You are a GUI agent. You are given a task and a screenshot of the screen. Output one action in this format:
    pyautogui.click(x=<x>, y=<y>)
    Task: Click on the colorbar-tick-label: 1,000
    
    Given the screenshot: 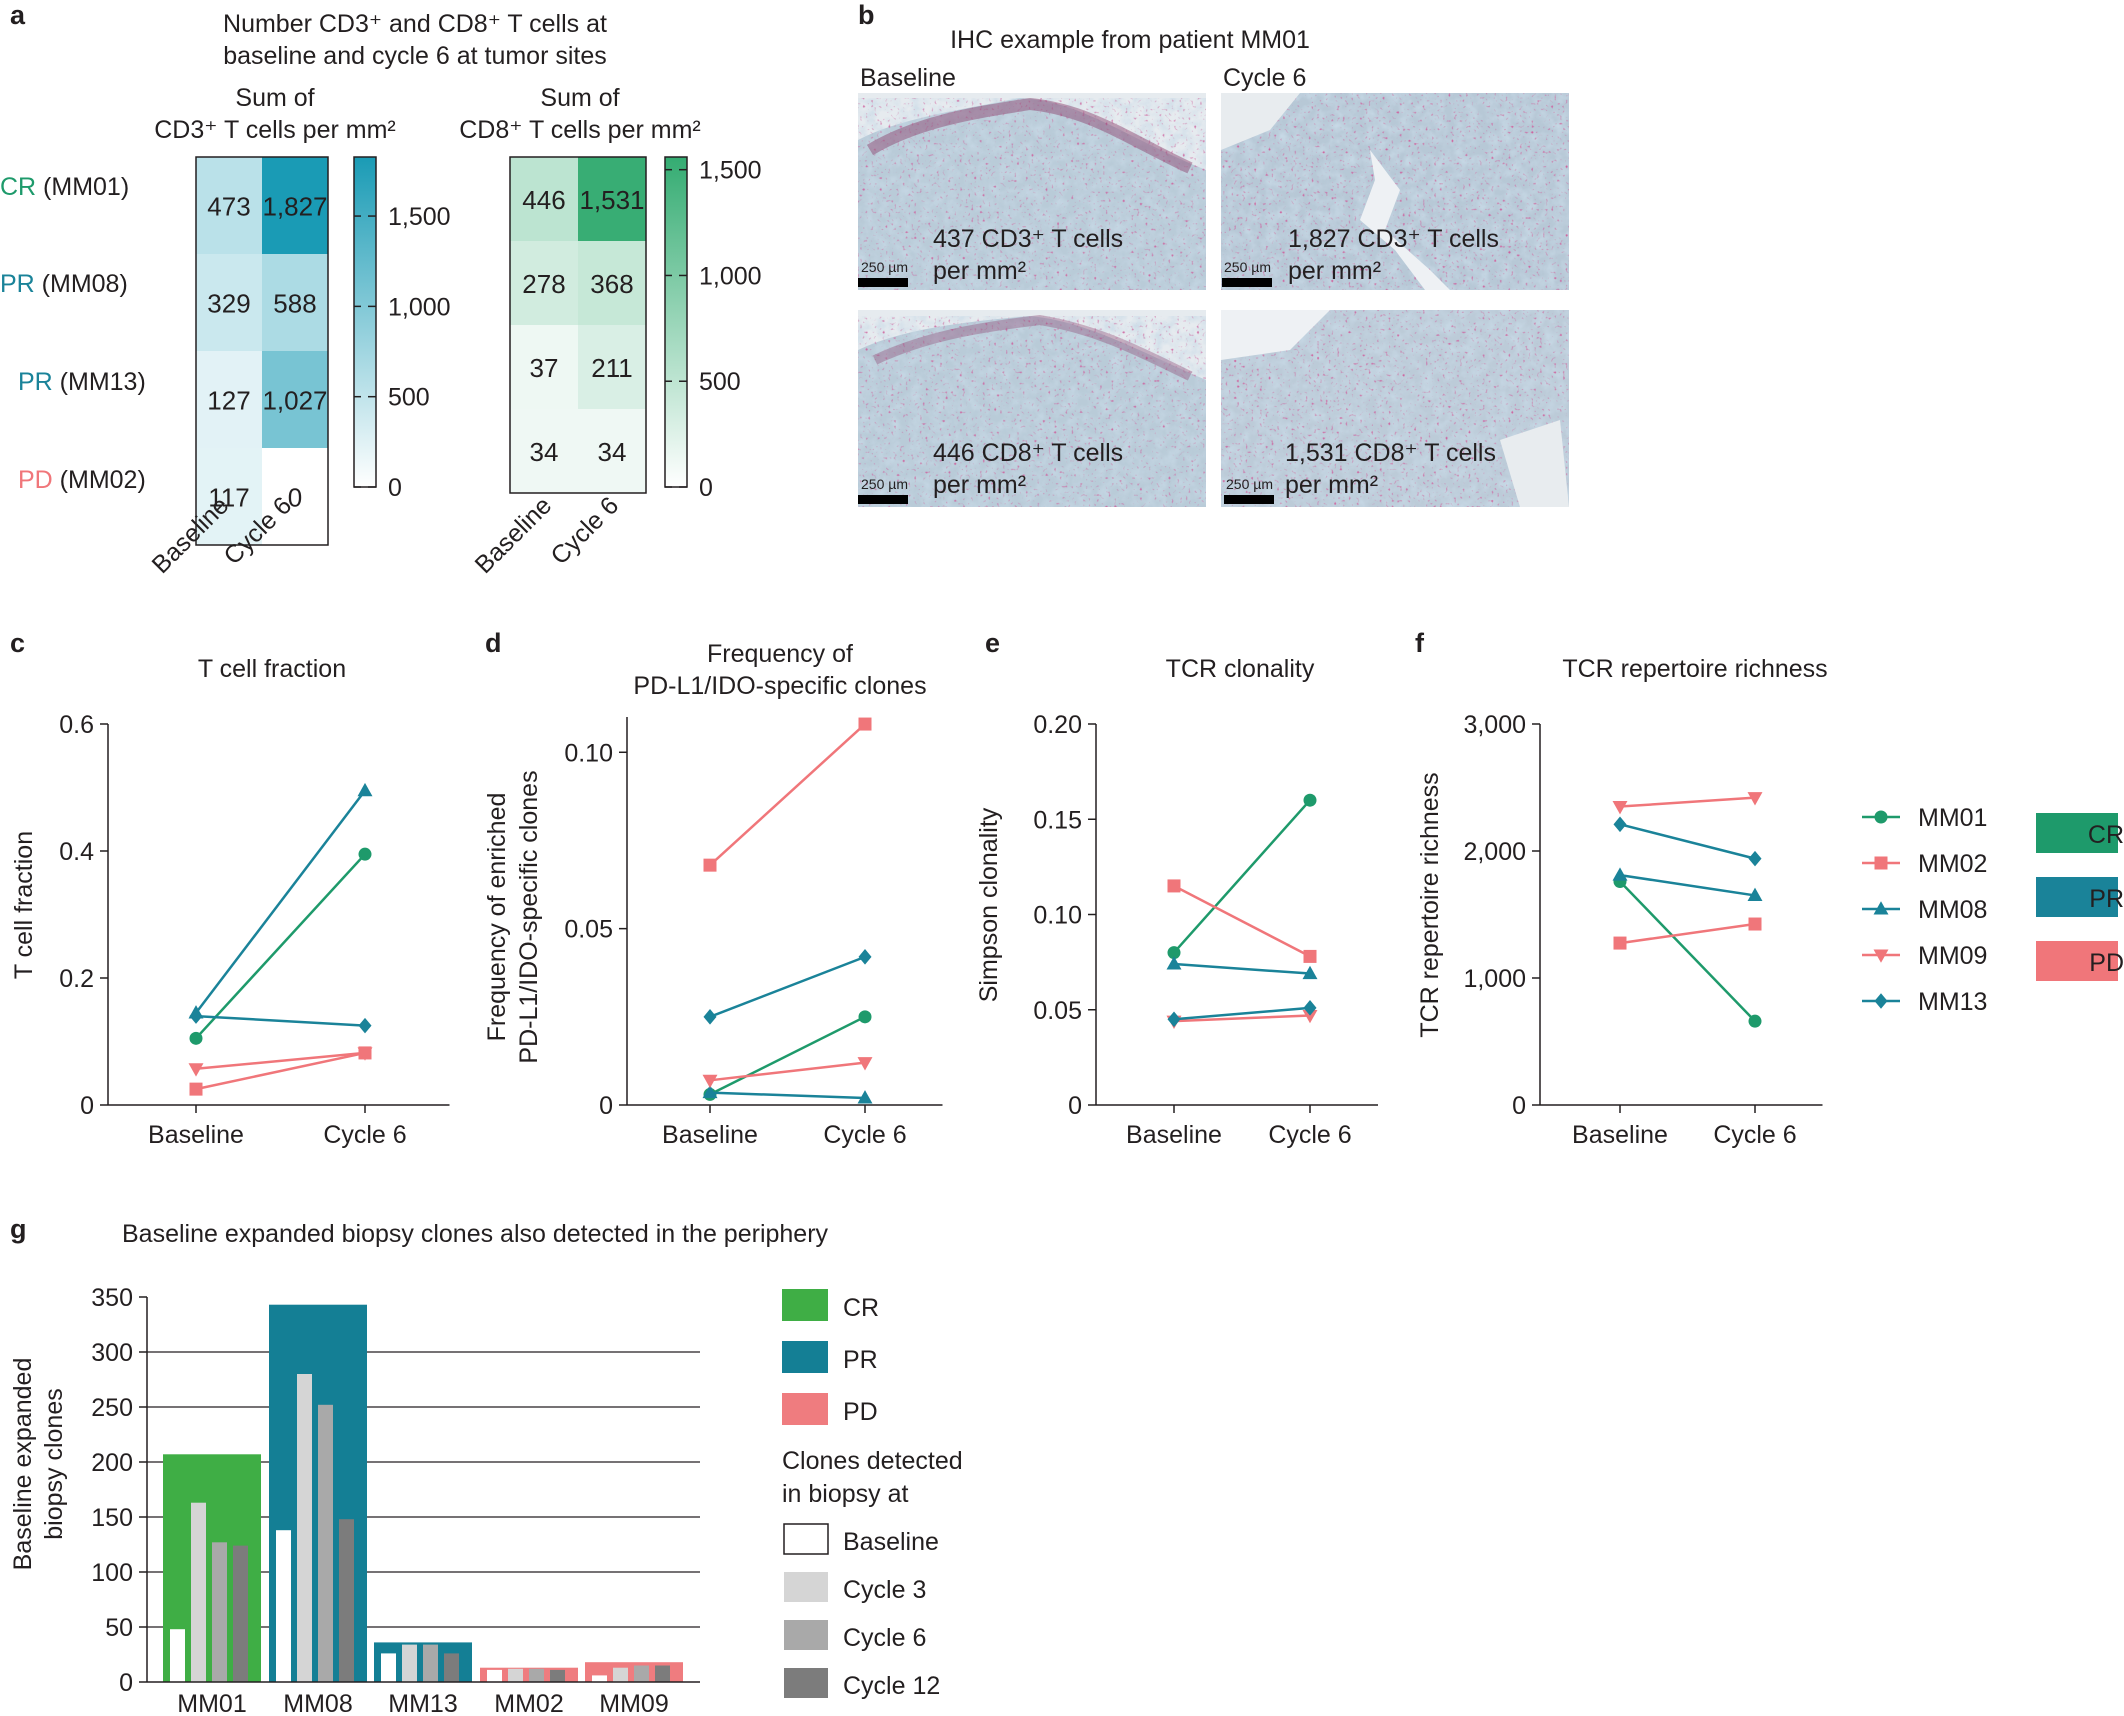 What is the action you would take?
    pyautogui.click(x=419, y=307)
    